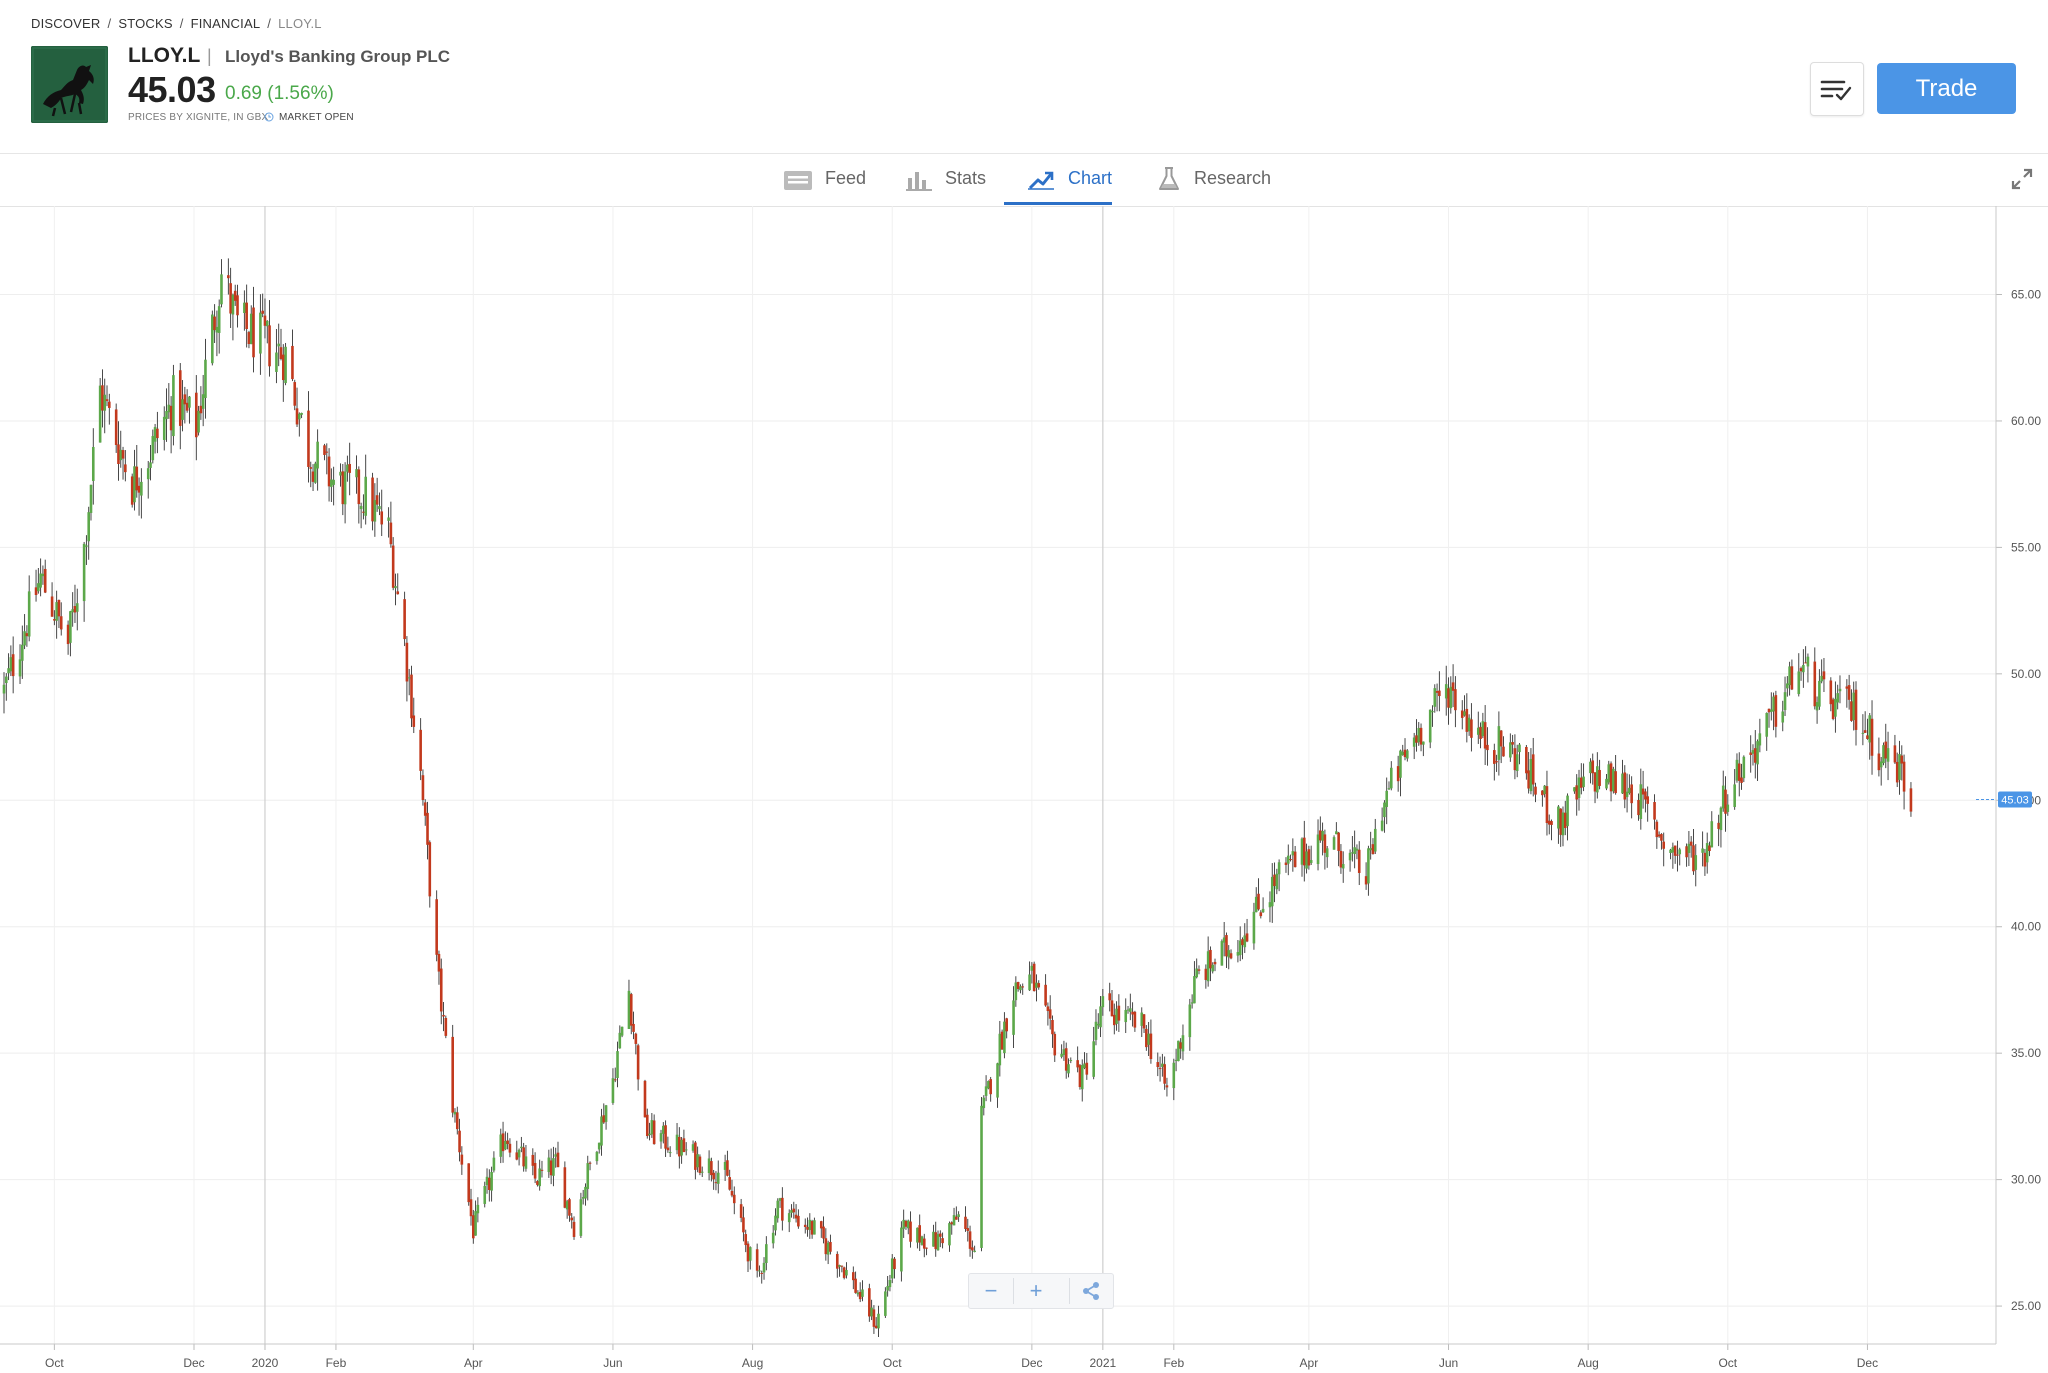 The image size is (2048, 1373). What do you see at coordinates (145, 23) in the screenshot?
I see `breadcrumb-stocks: STOCKS` at bounding box center [145, 23].